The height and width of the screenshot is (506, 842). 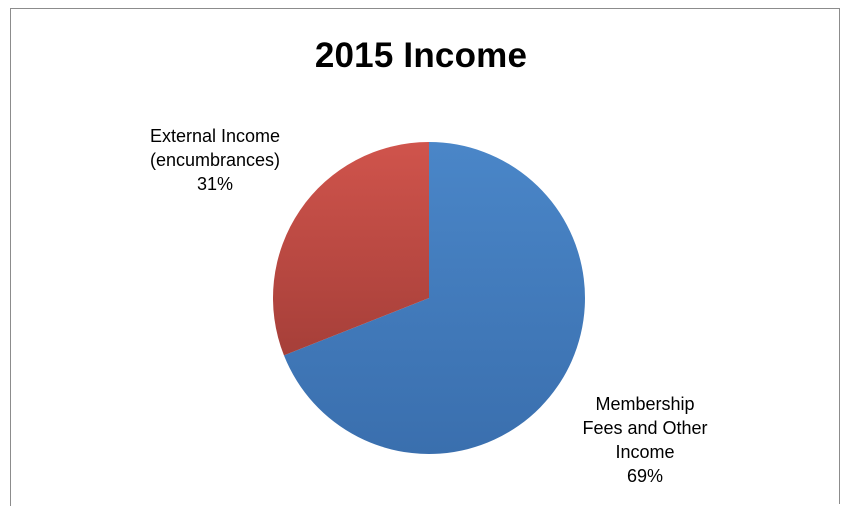 What do you see at coordinates (645, 452) in the screenshot?
I see `slice-label-line: Income` at bounding box center [645, 452].